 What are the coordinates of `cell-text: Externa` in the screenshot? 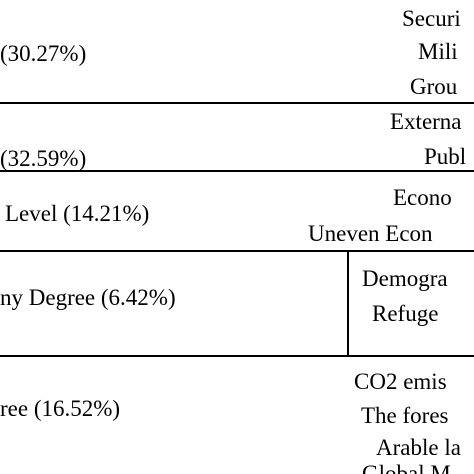 It's located at (426, 121).